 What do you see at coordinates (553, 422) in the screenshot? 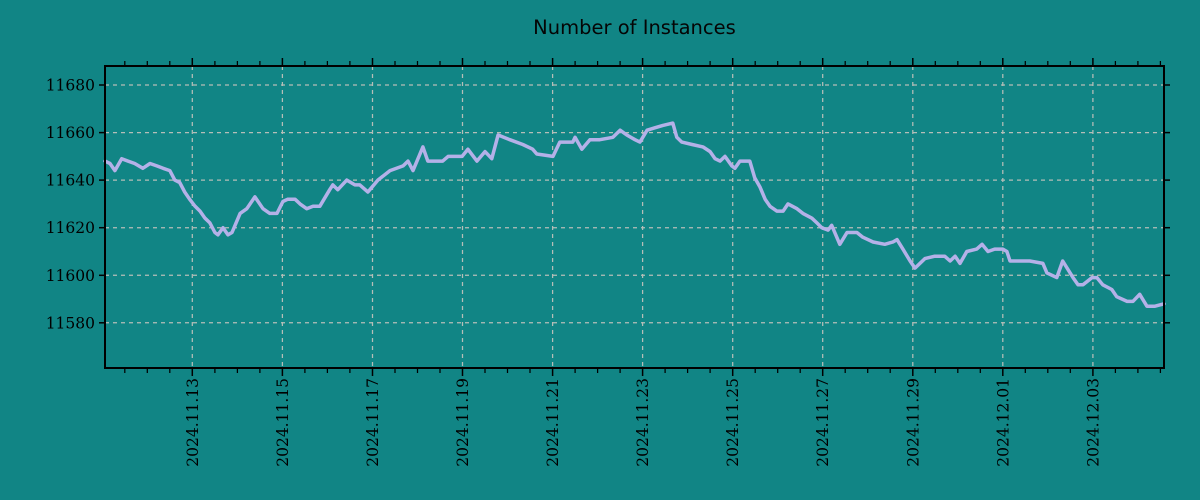
I see `x-tick-label: 2024.11.21` at bounding box center [553, 422].